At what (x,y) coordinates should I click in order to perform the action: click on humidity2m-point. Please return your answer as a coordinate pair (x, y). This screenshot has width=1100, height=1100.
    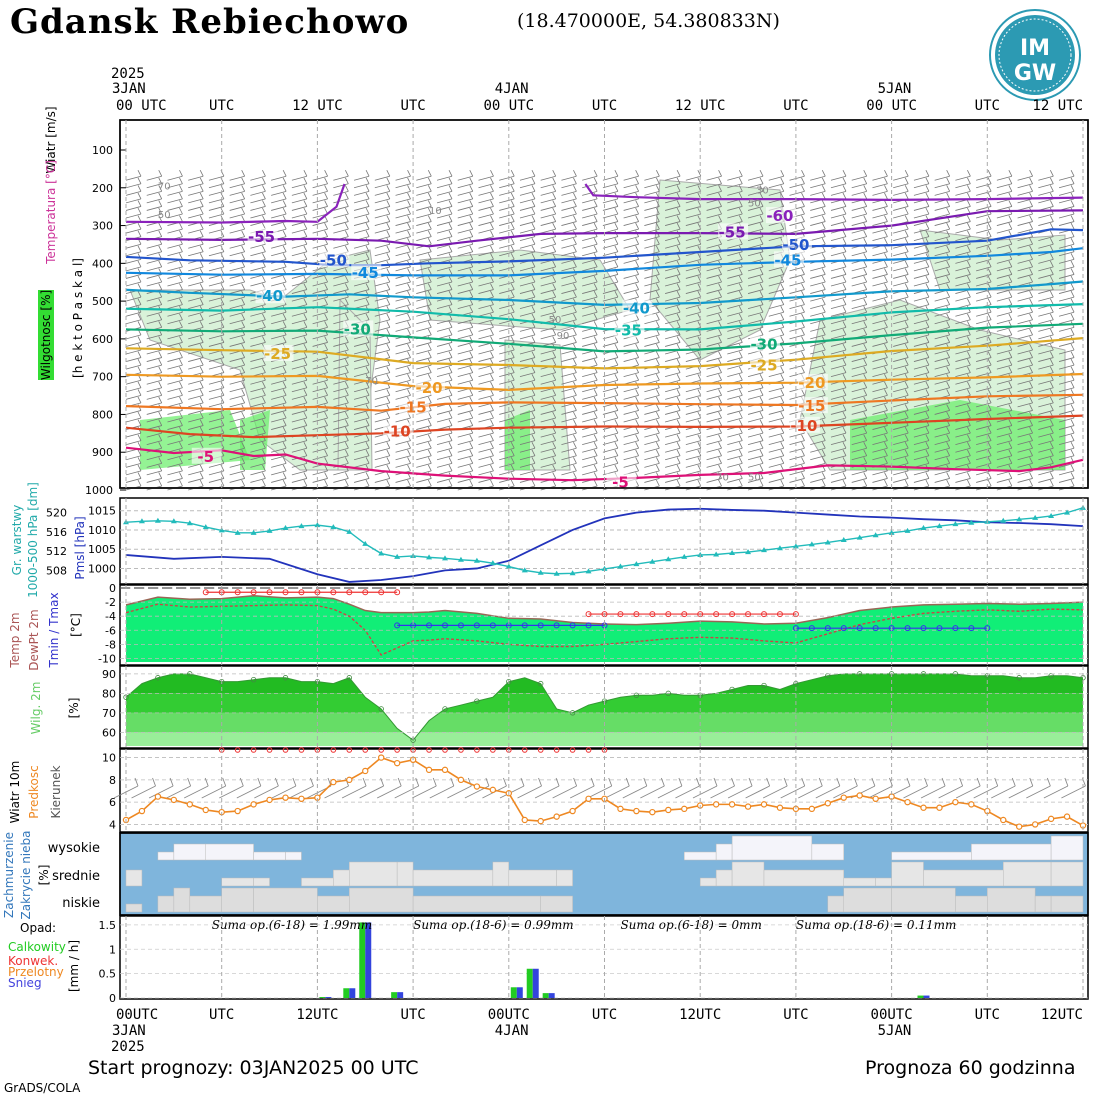
    Looking at the image, I should click on (636, 695).